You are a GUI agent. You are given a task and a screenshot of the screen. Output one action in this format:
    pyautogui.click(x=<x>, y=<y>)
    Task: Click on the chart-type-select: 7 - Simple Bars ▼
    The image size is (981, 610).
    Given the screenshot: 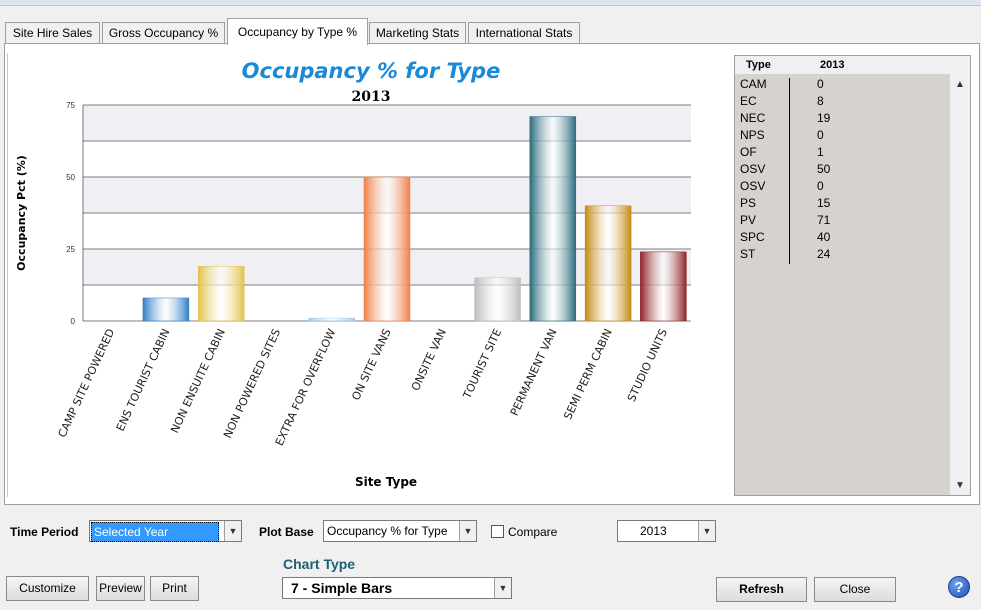 What is the action you would take?
    pyautogui.click(x=397, y=588)
    